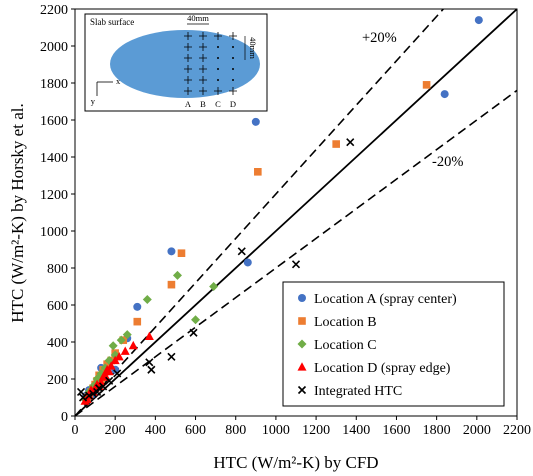 This screenshot has height=476, width=533. Describe the element at coordinates (345, 345) in the screenshot. I see `legend-label: Location C` at that location.